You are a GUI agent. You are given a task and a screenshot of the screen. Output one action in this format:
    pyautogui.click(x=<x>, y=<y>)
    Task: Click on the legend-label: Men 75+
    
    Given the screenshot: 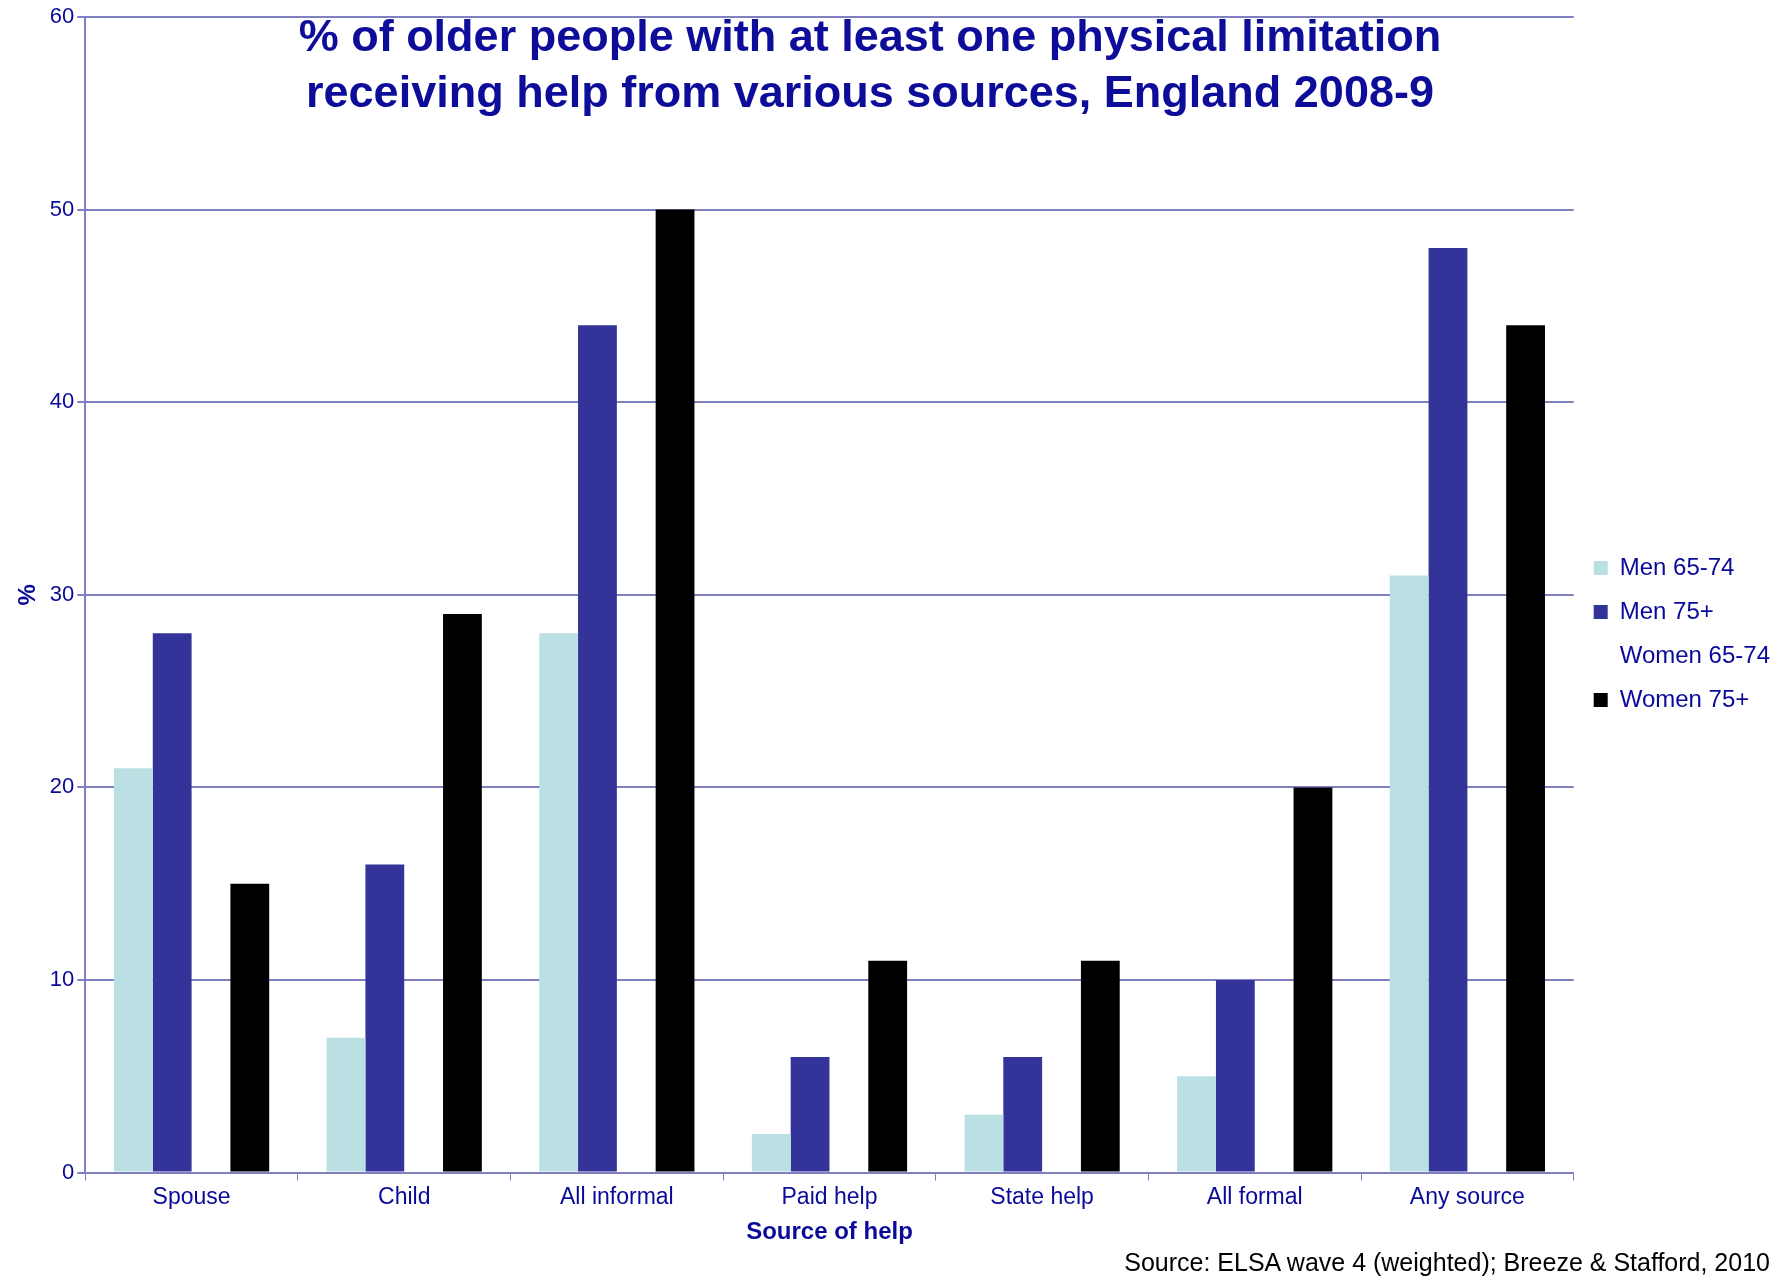 What is the action you would take?
    pyautogui.click(x=1666, y=610)
    